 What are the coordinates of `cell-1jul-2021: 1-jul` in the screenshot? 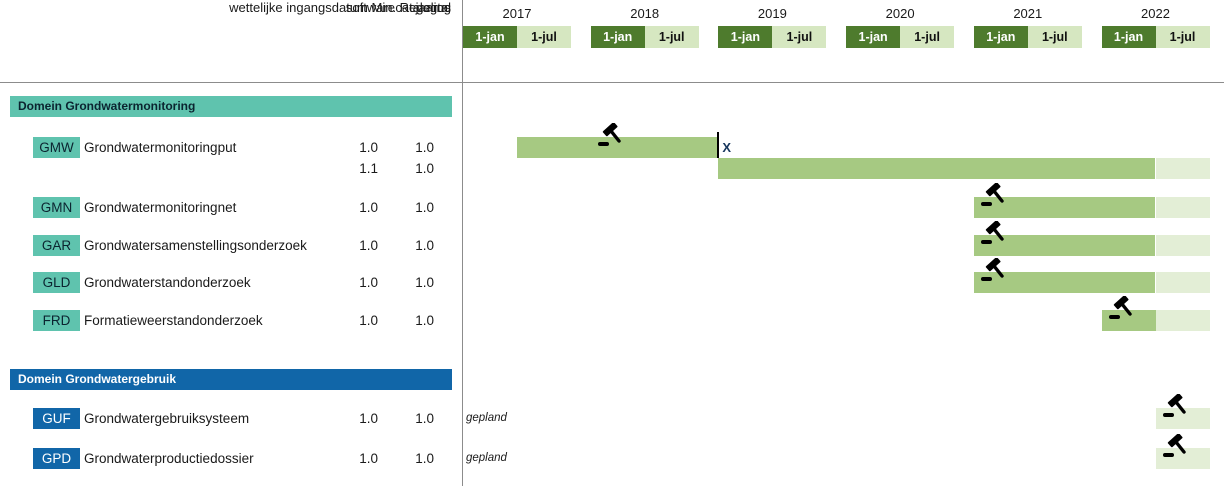 It's located at (1054, 37).